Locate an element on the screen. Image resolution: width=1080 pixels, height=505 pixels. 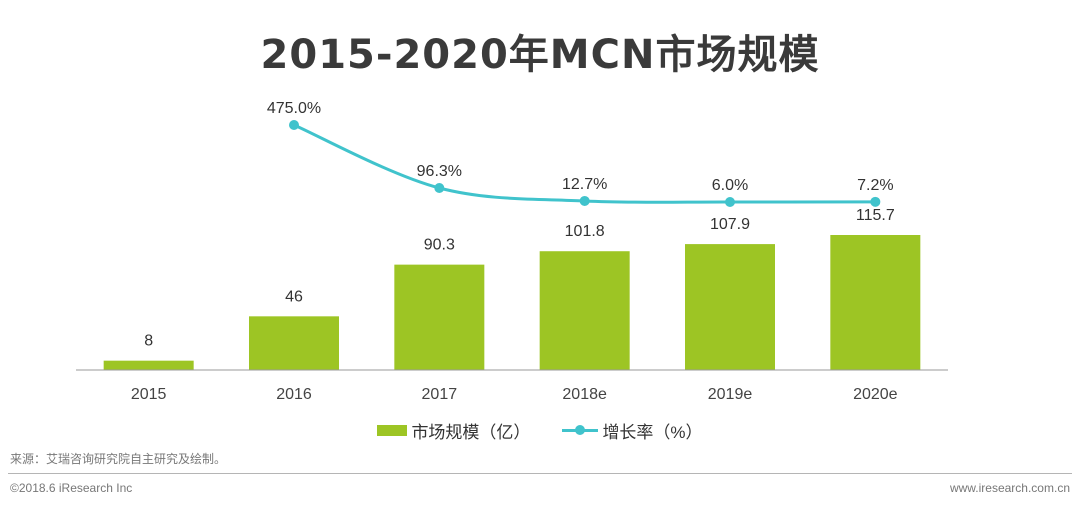
legend-item-market-size: 市场规模（亿） is located at coordinates (453, 430).